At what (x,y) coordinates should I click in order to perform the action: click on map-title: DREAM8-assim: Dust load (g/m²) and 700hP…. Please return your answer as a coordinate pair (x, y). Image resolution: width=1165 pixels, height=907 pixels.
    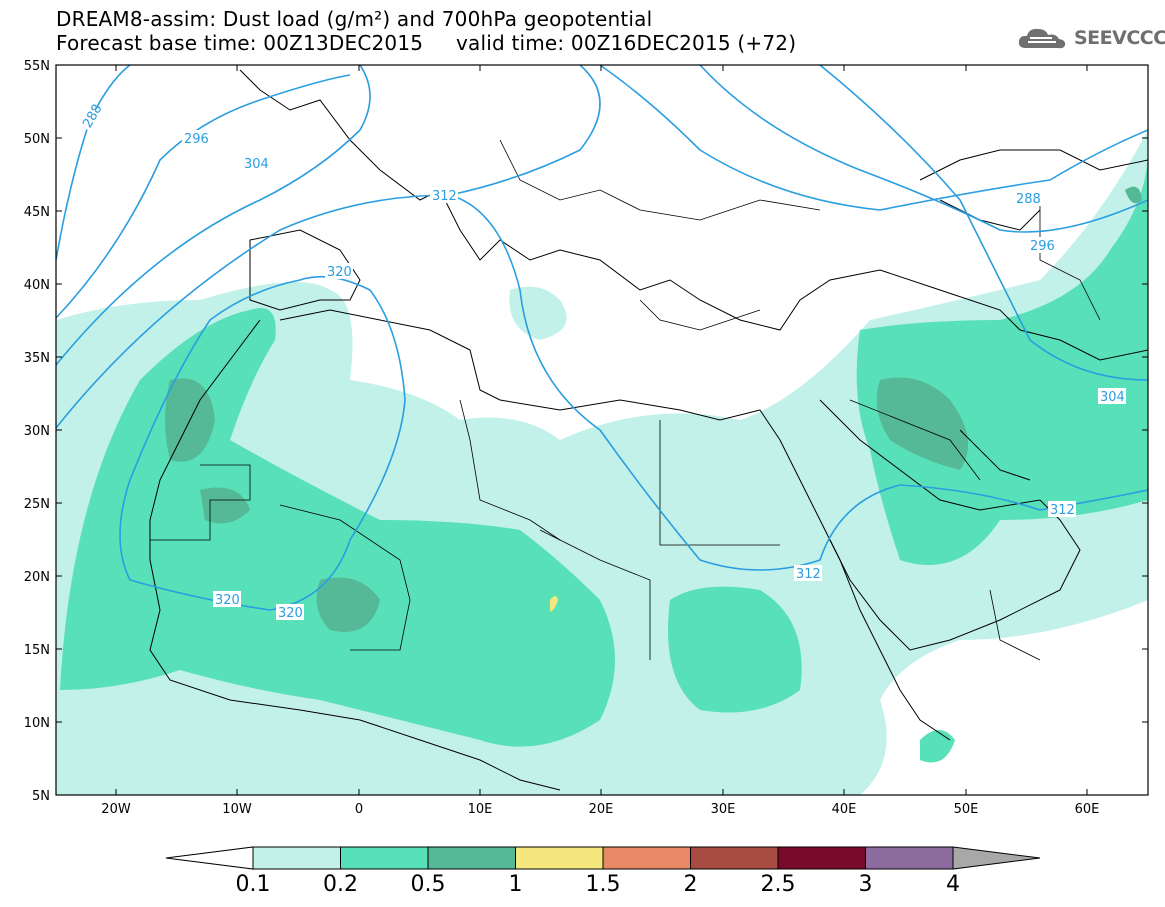
    Looking at the image, I should click on (354, 19).